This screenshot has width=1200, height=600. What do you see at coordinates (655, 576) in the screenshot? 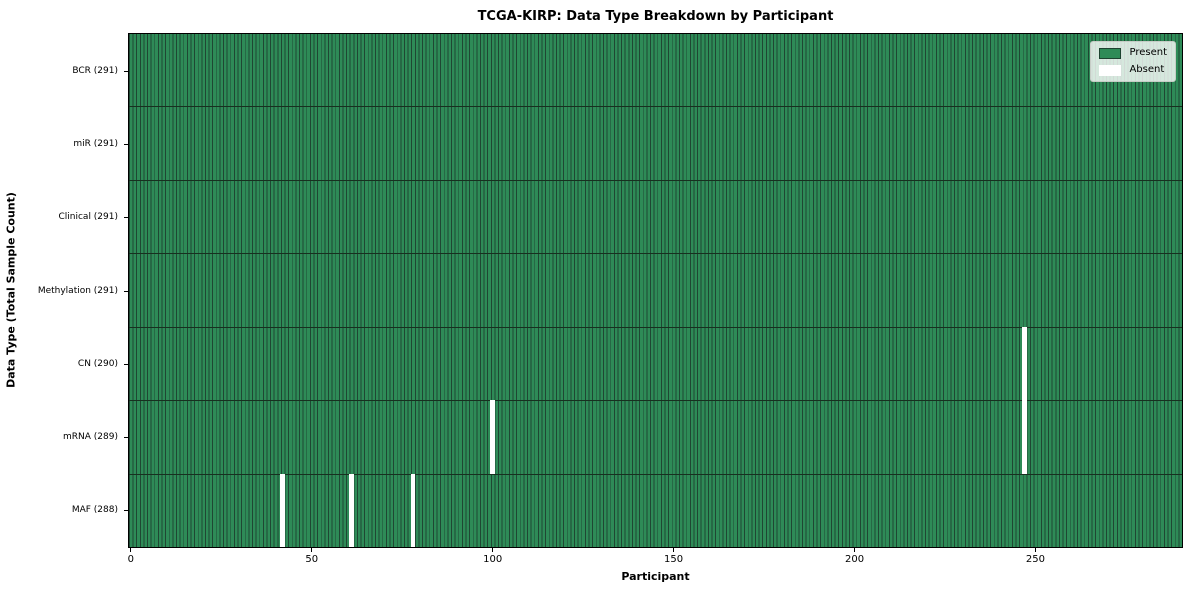
I see `x-axis-title: Participant` at bounding box center [655, 576].